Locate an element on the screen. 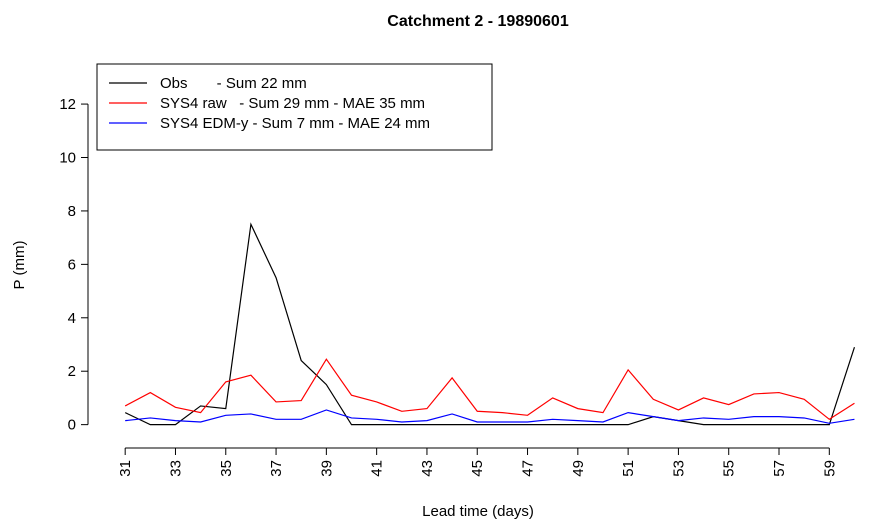  legend-box is located at coordinates (294, 107).